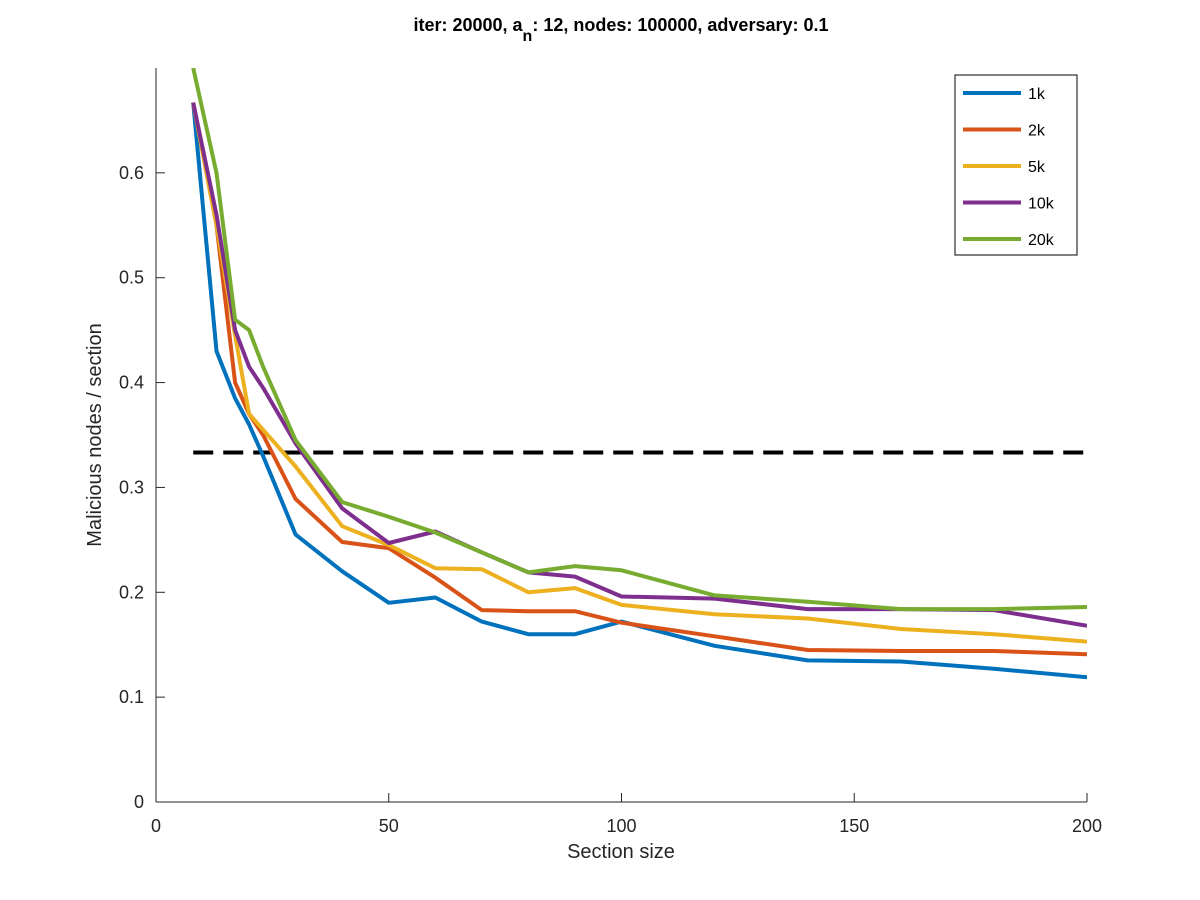 The image size is (1200, 900). Describe the element at coordinates (139, 802) in the screenshot. I see `y-tick-label: 0` at that location.